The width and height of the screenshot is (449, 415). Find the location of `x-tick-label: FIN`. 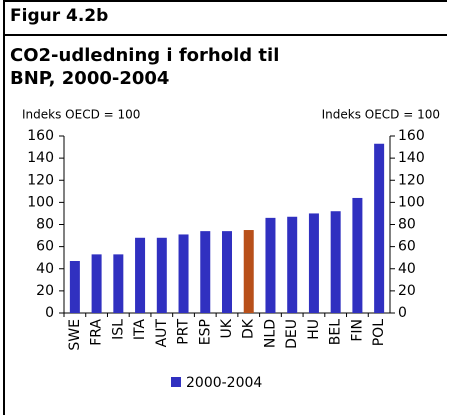

x-tick-label: FIN is located at coordinates (357, 330).